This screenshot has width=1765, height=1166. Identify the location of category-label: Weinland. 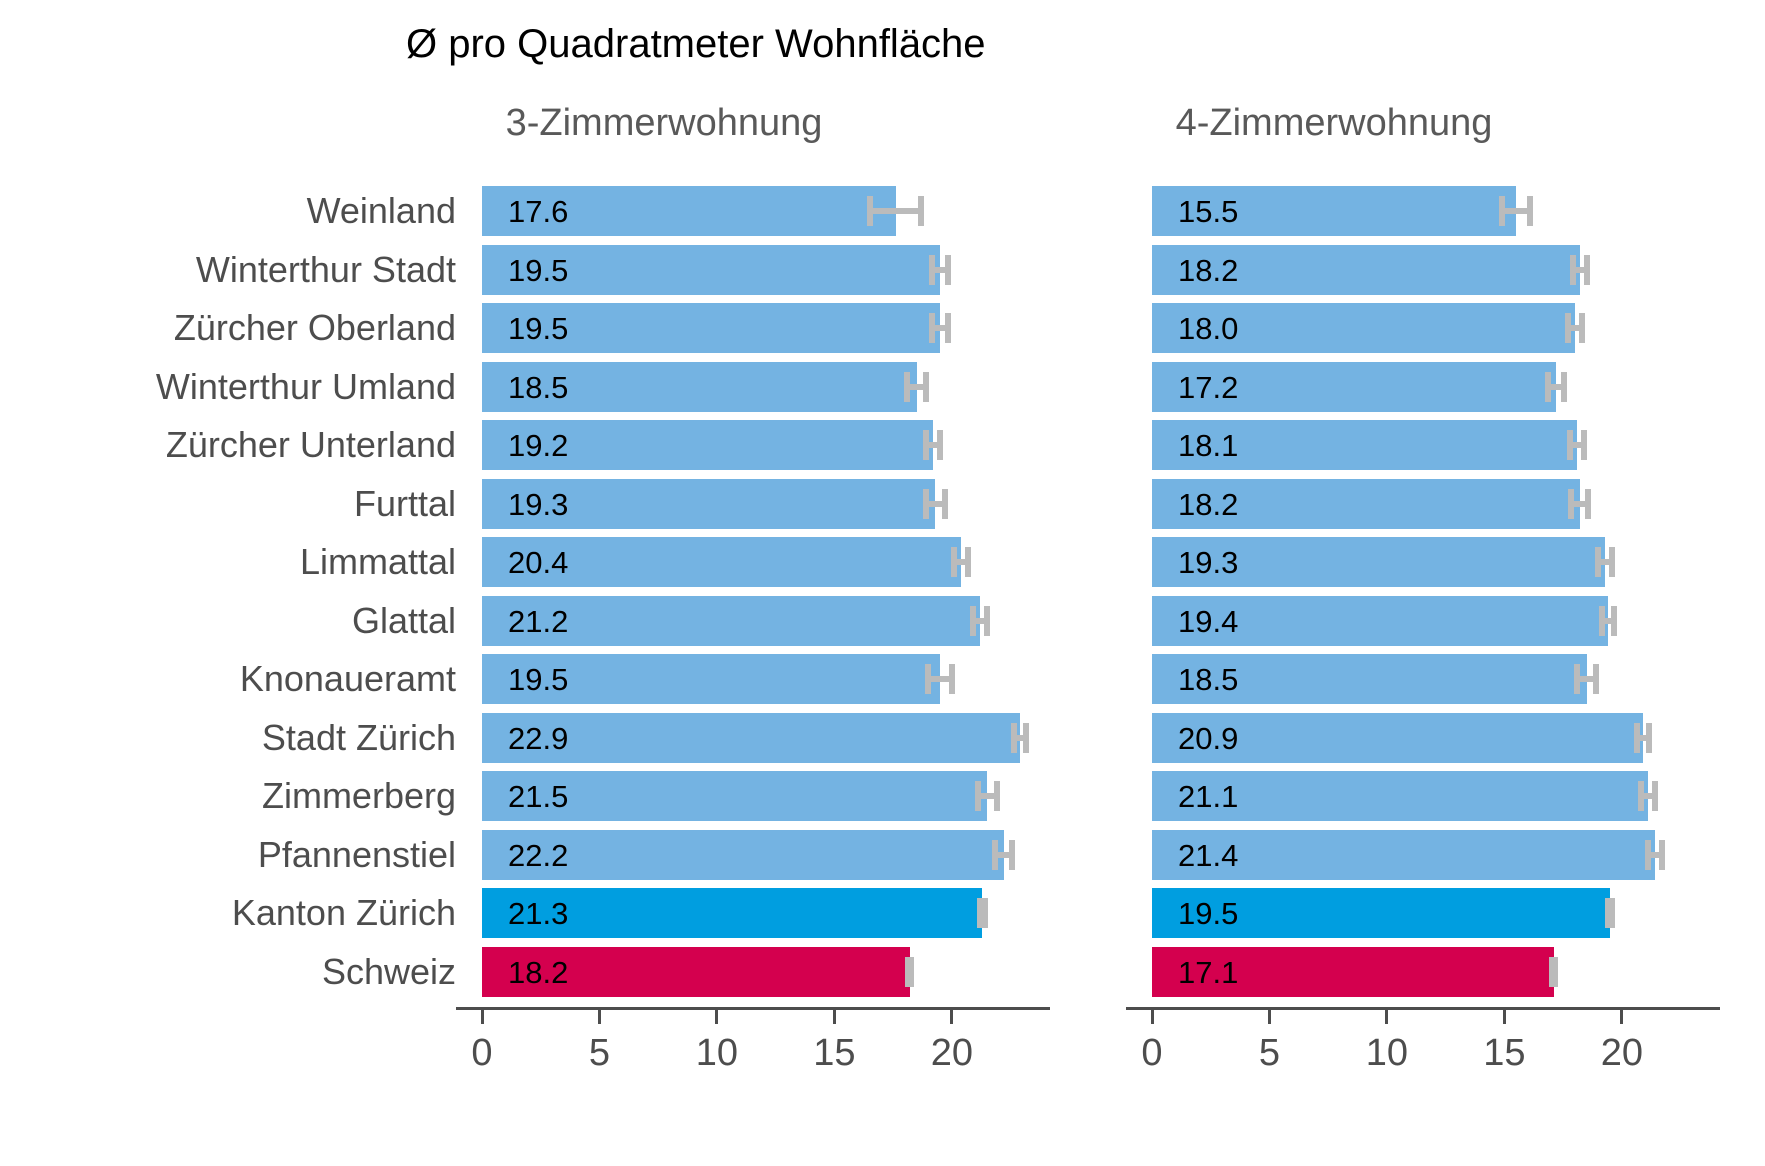
(381, 210).